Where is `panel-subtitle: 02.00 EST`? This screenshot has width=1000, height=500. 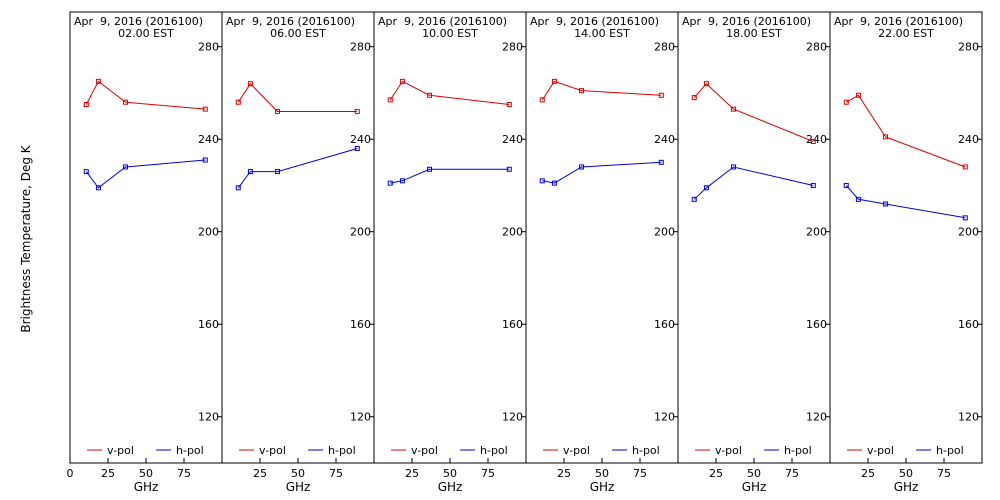 panel-subtitle: 02.00 EST is located at coordinates (146, 33).